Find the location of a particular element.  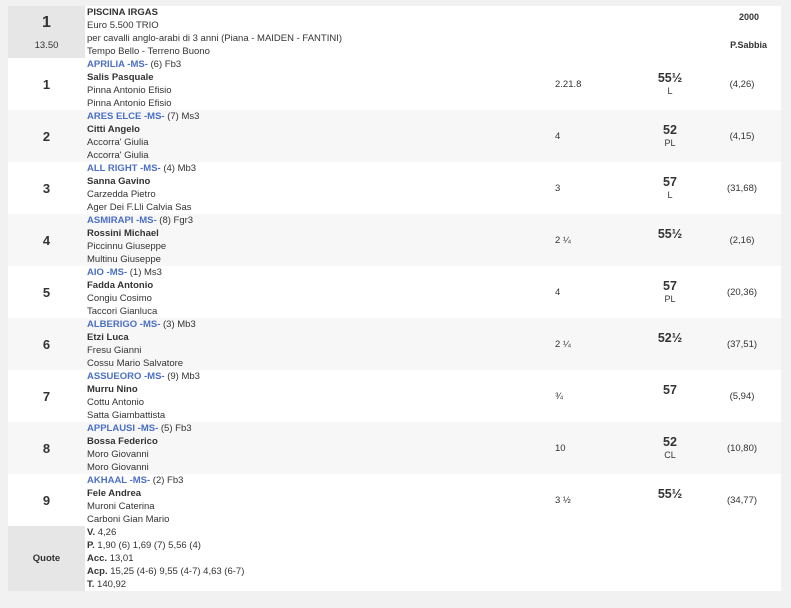

horse-link: ALL RIGHT -MS- is located at coordinates (124, 168).